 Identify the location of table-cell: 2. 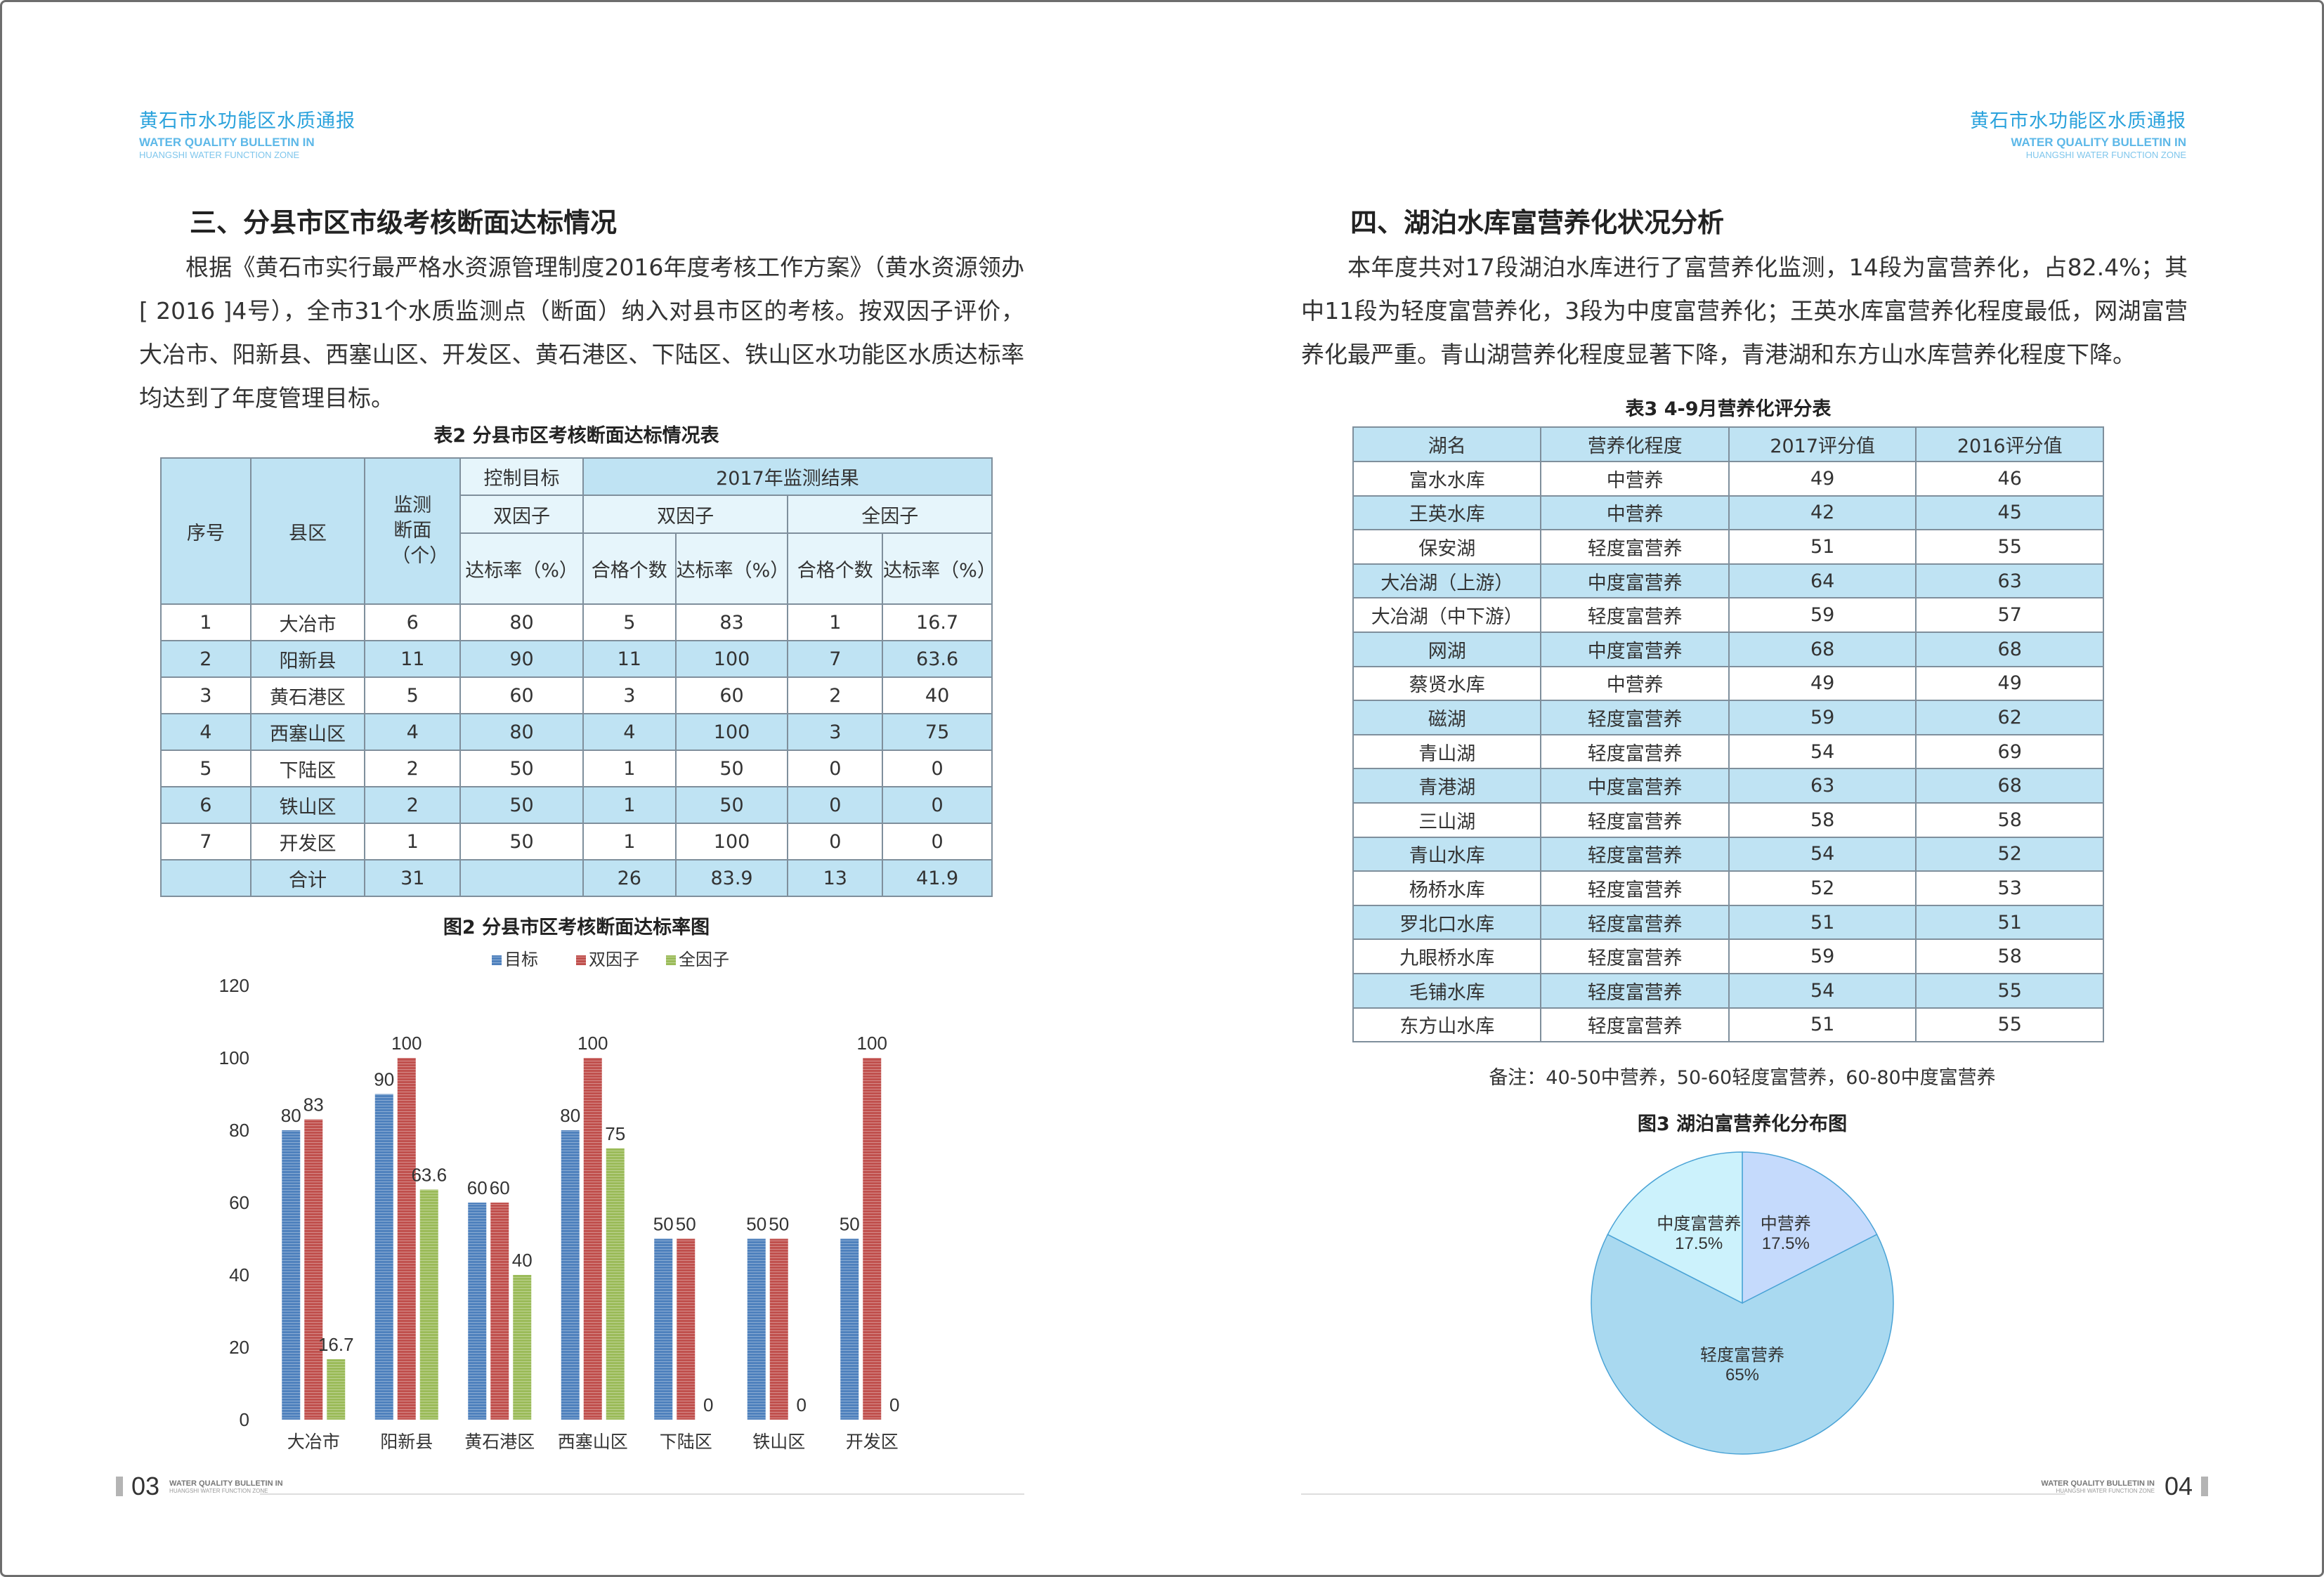
(413, 805).